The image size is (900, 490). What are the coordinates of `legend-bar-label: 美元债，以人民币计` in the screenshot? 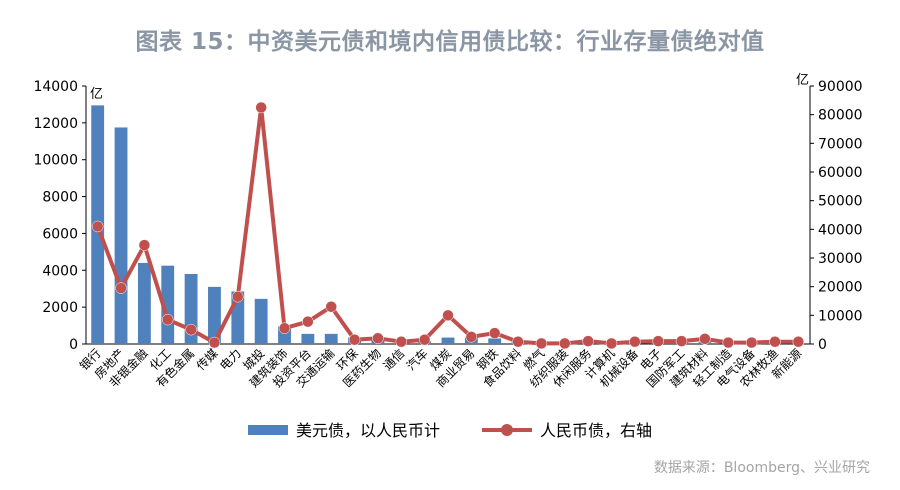 It's located at (368, 430).